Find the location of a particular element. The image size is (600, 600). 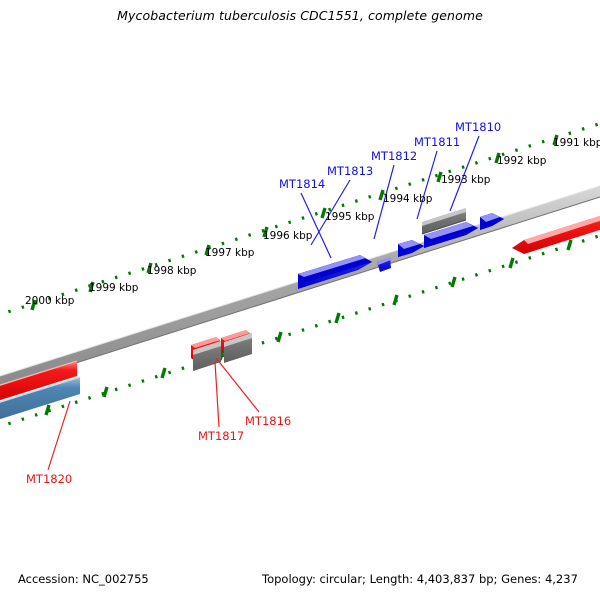

gene-feature-mt1811 is located at coordinates (492, 221).